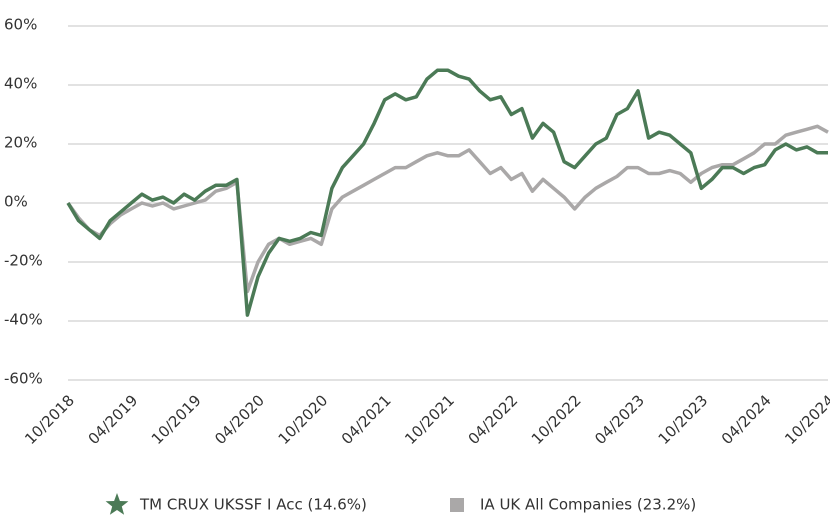 Image resolution: width=830 pixels, height=515 pixels. I want to click on x-tick-label: 04/2023, so click(619, 419).